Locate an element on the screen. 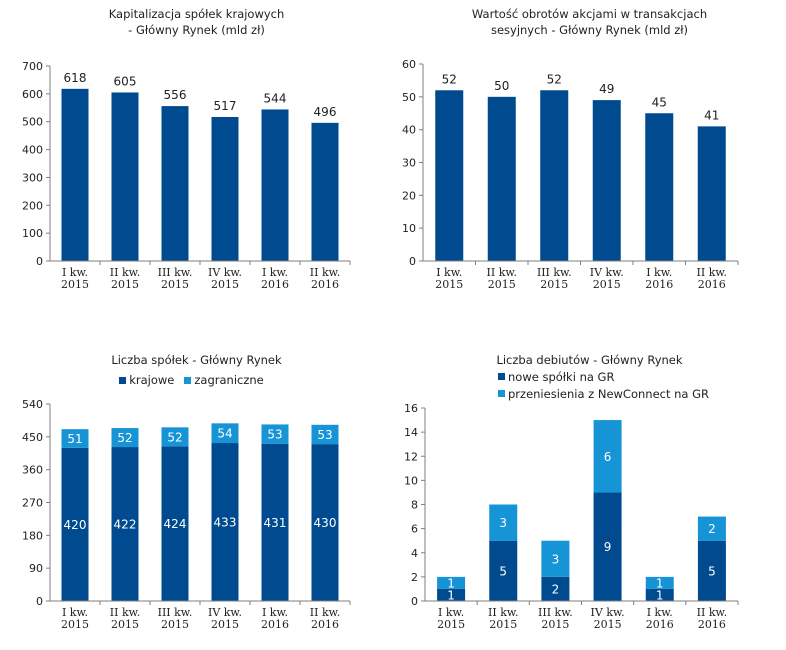 This screenshot has height=650, width=786. y-tick-label: 30 is located at coordinates (409, 163).